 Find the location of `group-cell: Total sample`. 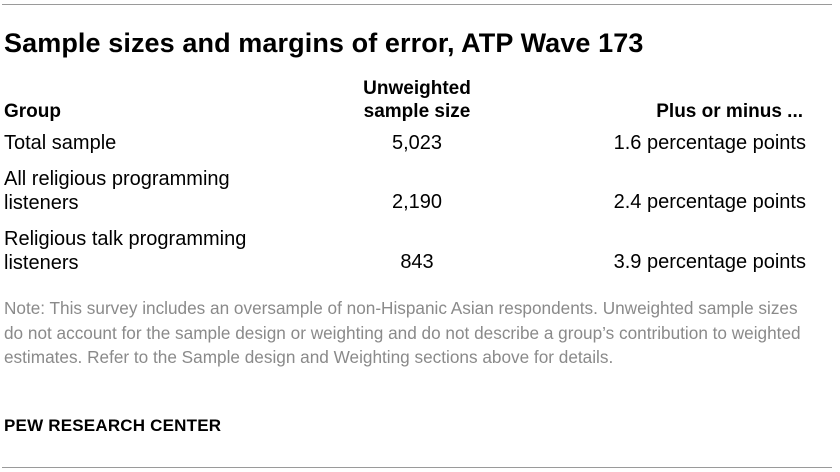

group-cell: Total sample is located at coordinates (154, 143).